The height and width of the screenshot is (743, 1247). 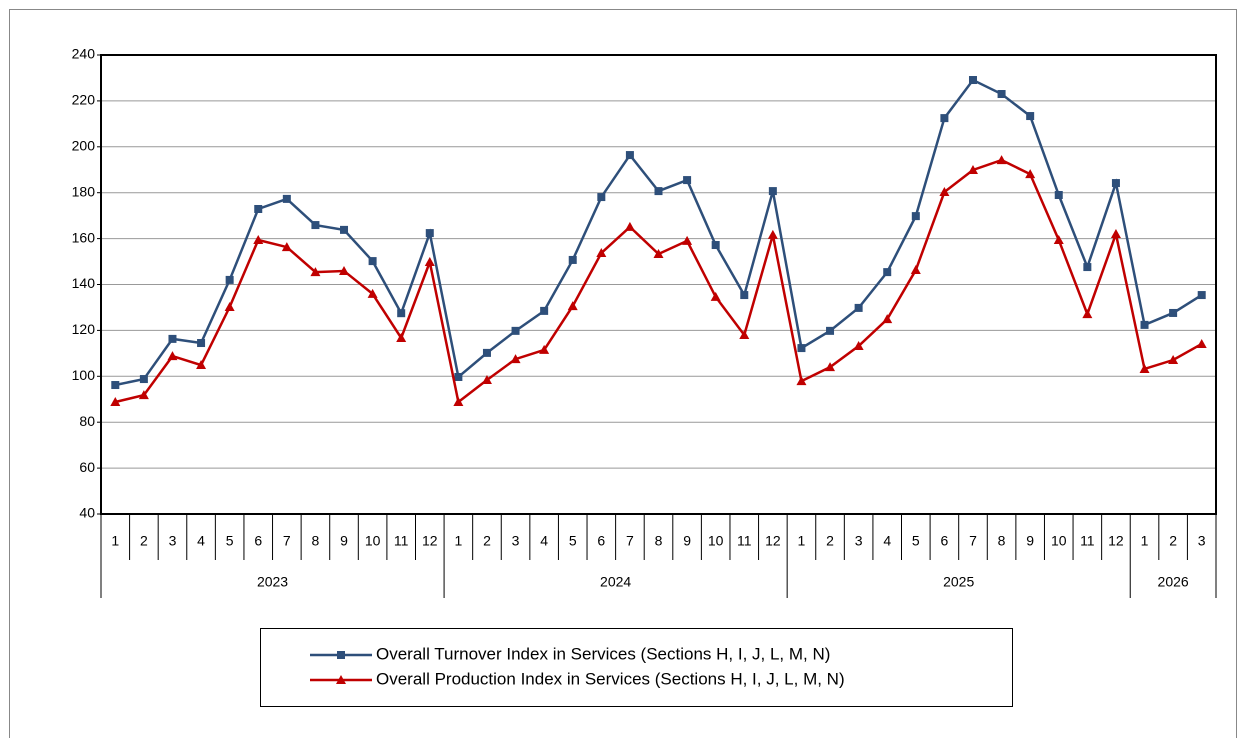 I want to click on x-tick-label: 1, so click(x=458, y=541).